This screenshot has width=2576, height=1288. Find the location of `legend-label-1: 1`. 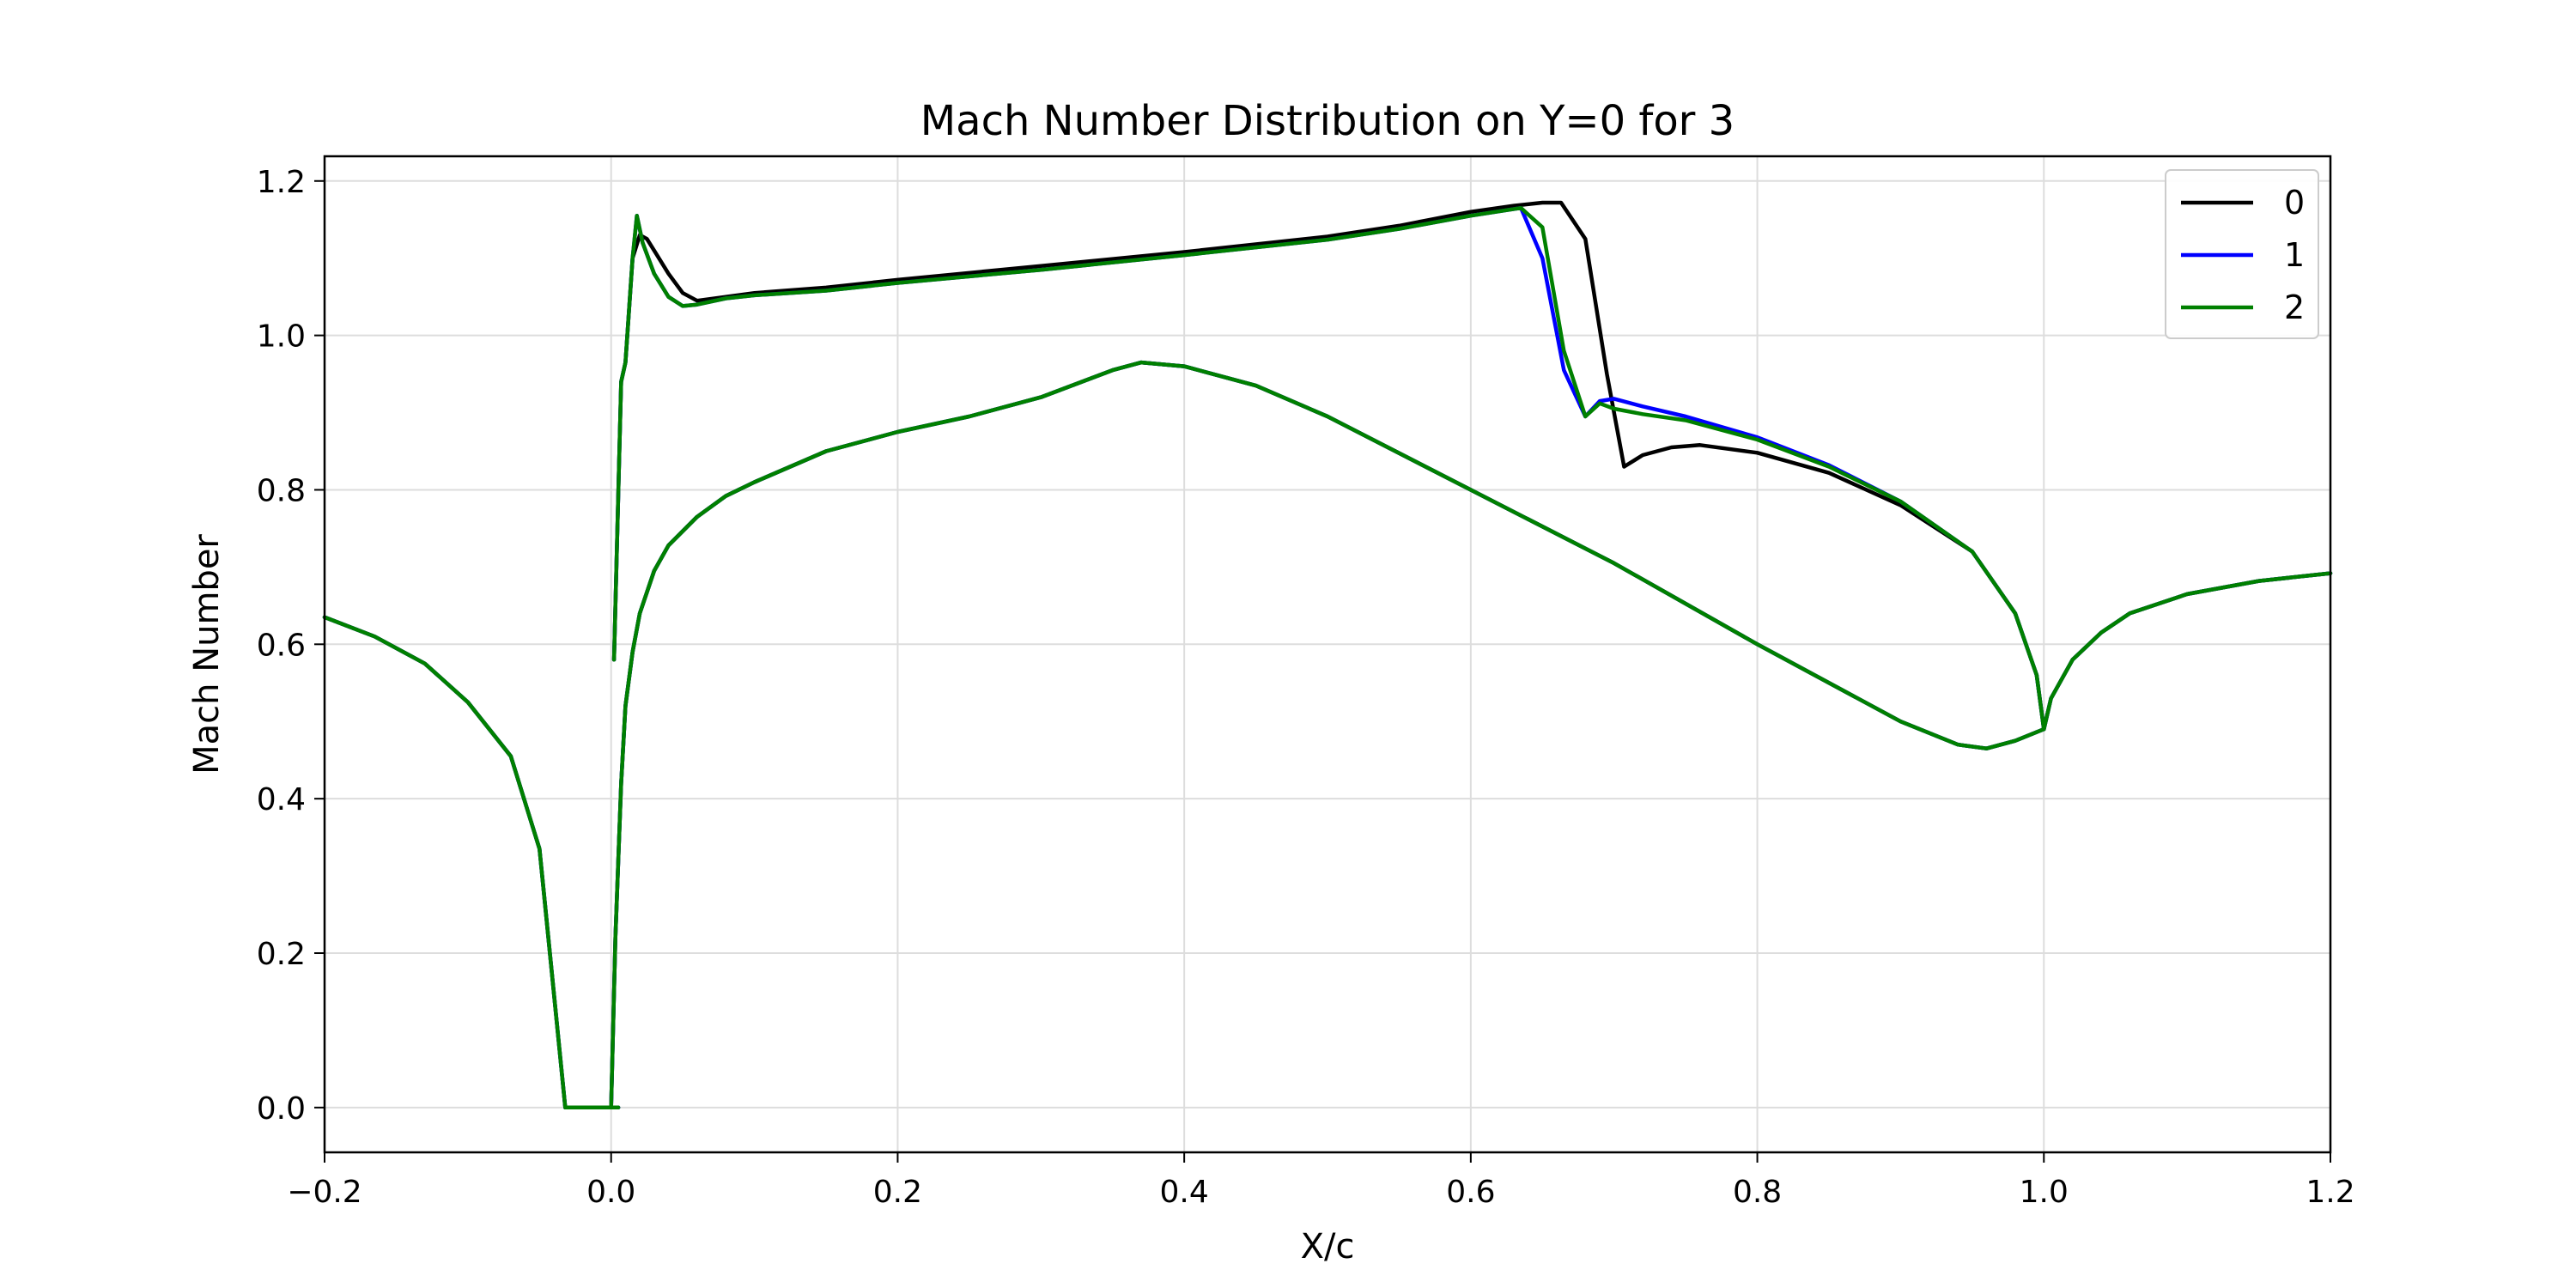

legend-label-1: 1 is located at coordinates (2295, 255).